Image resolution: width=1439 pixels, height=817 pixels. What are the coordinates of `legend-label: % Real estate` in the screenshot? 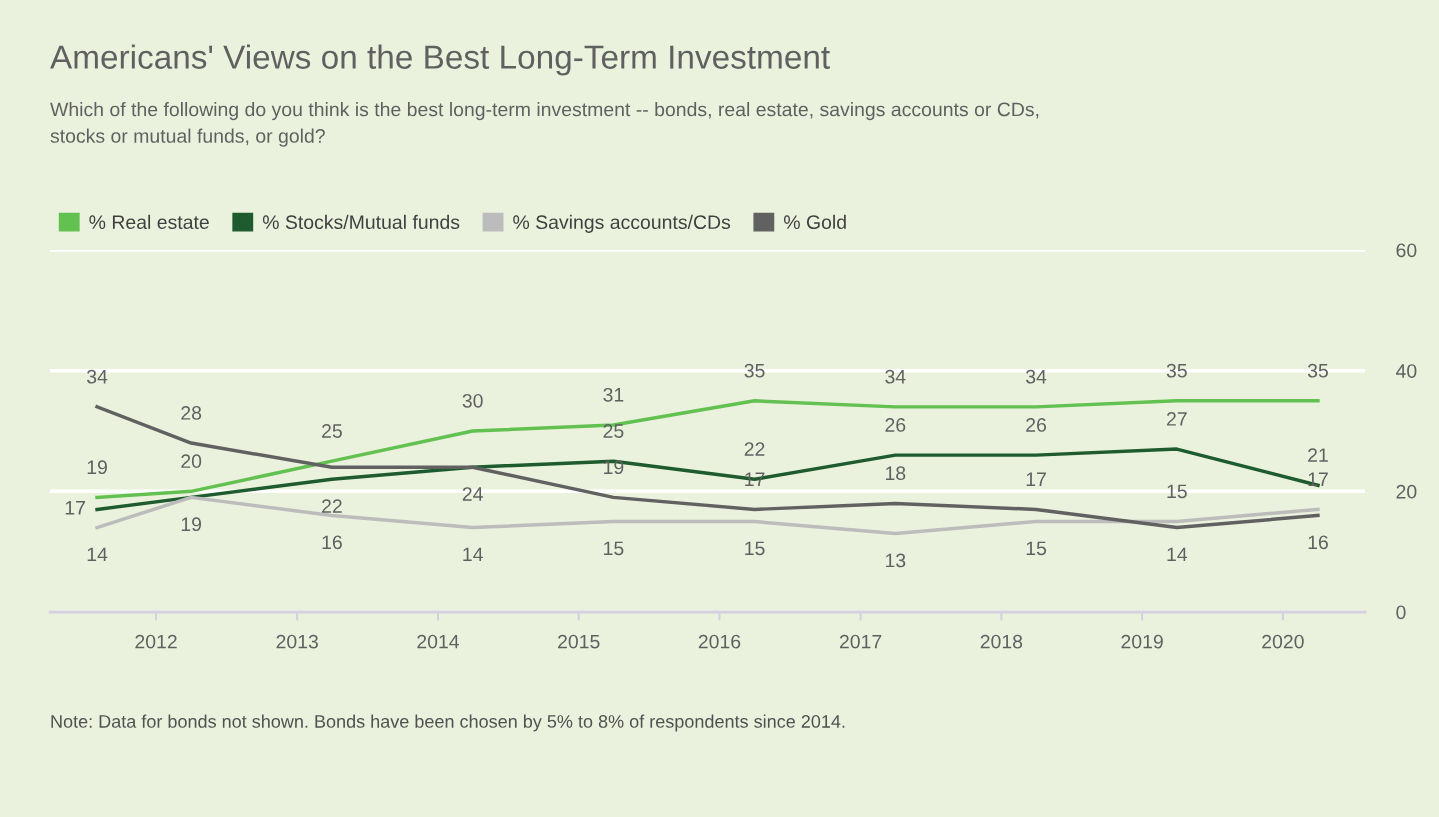 It's located at (149, 222).